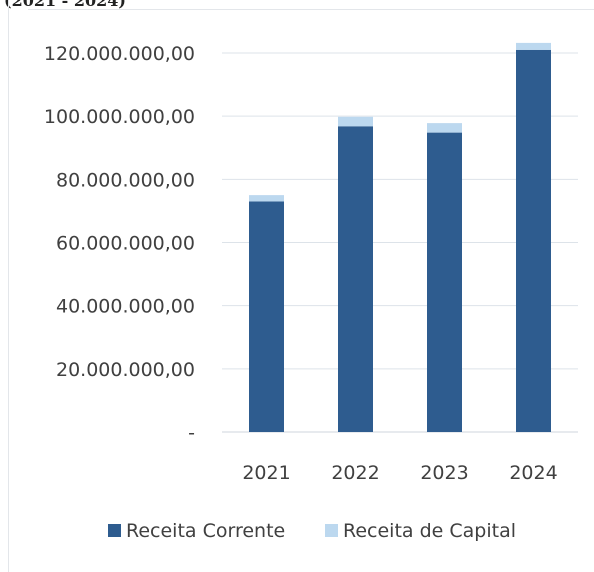 Image resolution: width=594 pixels, height=572 pixels. What do you see at coordinates (533, 473) in the screenshot?
I see `x-tick-label: 2024` at bounding box center [533, 473].